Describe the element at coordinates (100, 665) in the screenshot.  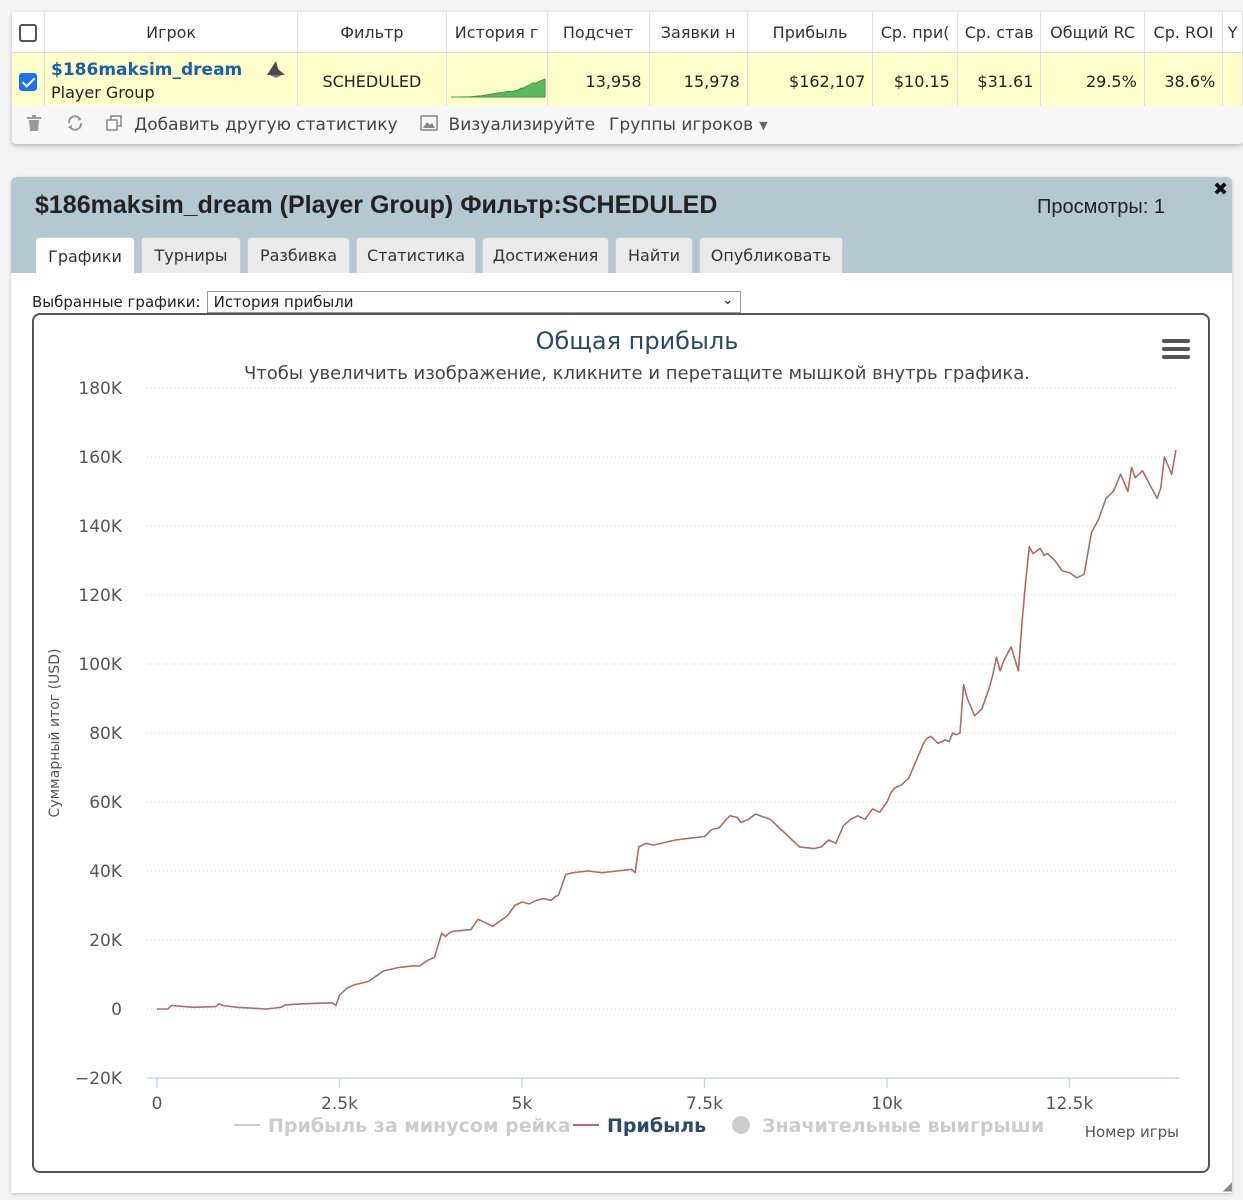
I see `y-tick-label: 100K` at that location.